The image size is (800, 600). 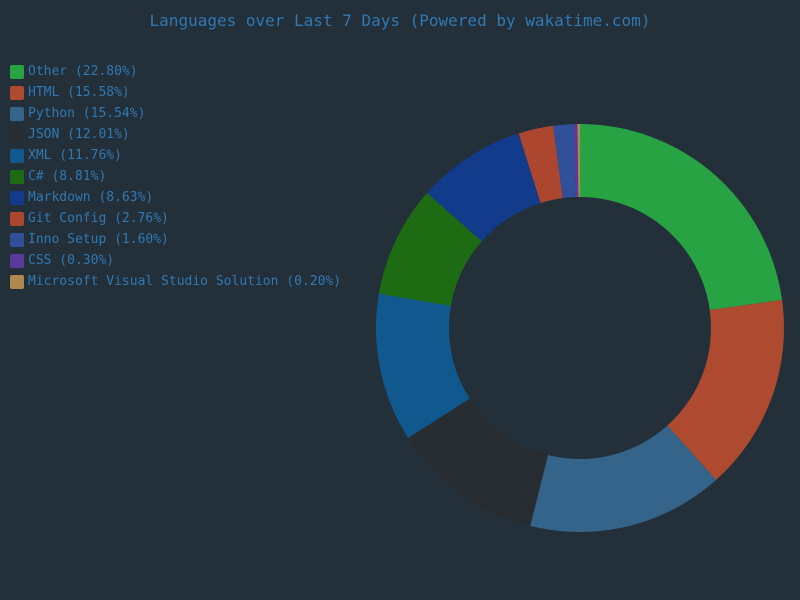 What do you see at coordinates (83, 71) in the screenshot?
I see `legend-label: Other (22.80%)` at bounding box center [83, 71].